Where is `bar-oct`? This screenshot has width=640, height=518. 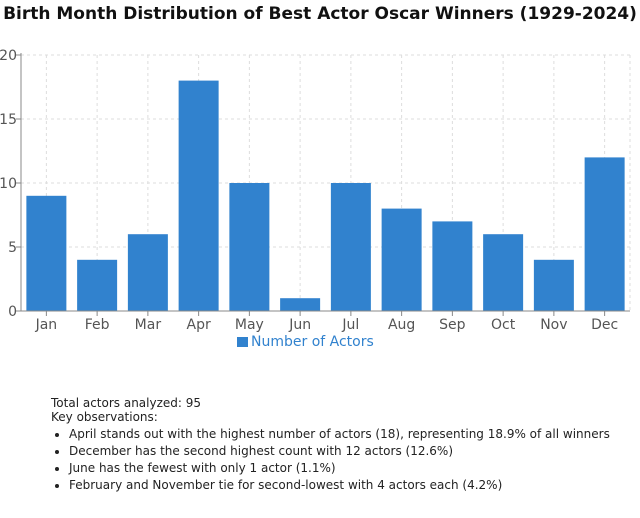 bar-oct is located at coordinates (503, 272).